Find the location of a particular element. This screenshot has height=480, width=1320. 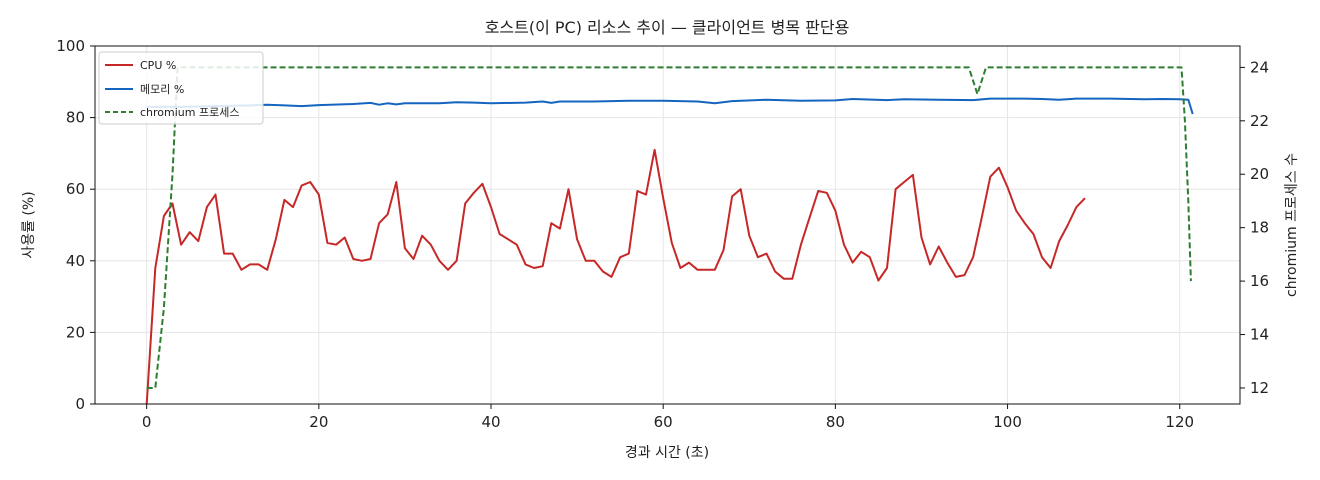

y-tick-label: 60 is located at coordinates (75, 189).